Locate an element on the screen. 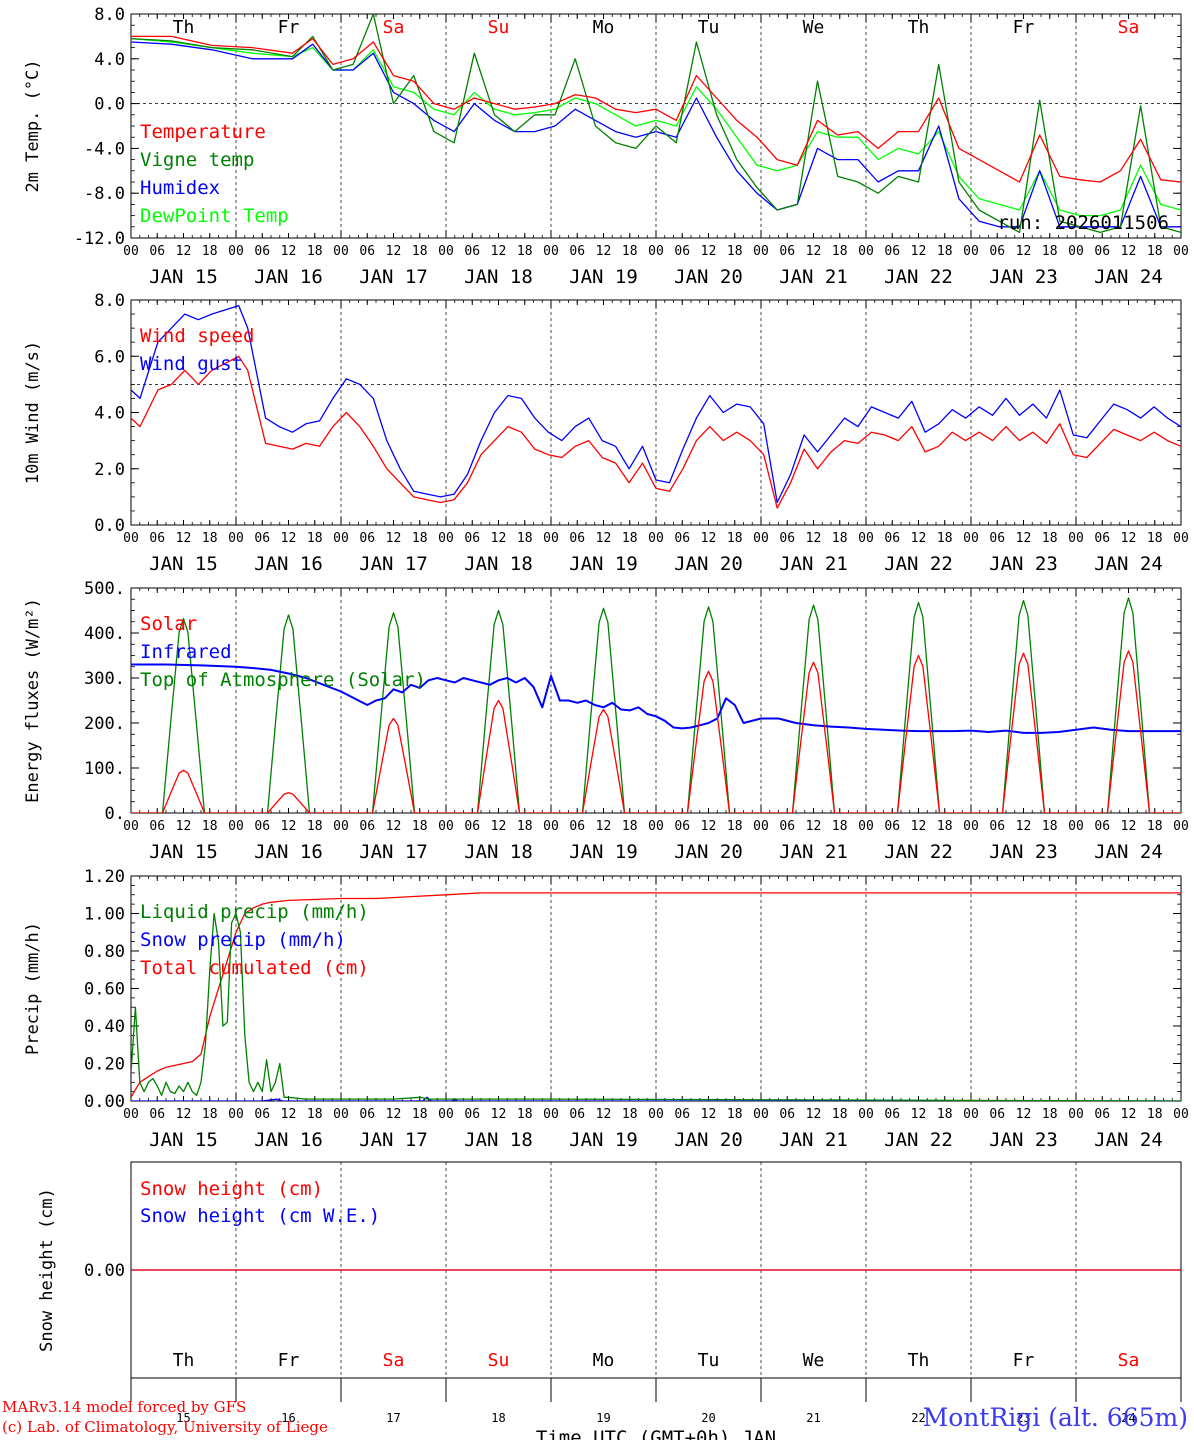 The image size is (1194, 1440). y-tick-label: 8.0 is located at coordinates (109, 301).